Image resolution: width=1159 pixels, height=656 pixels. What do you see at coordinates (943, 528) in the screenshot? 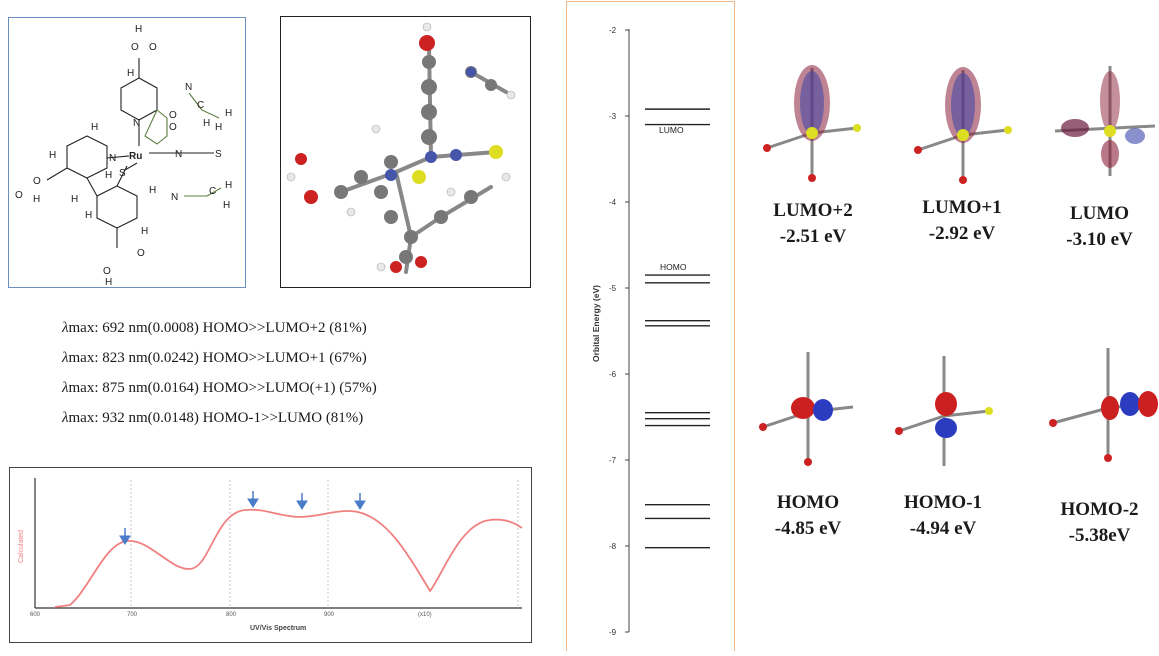
I see `orbital-energy: -4.94 eV` at bounding box center [943, 528].